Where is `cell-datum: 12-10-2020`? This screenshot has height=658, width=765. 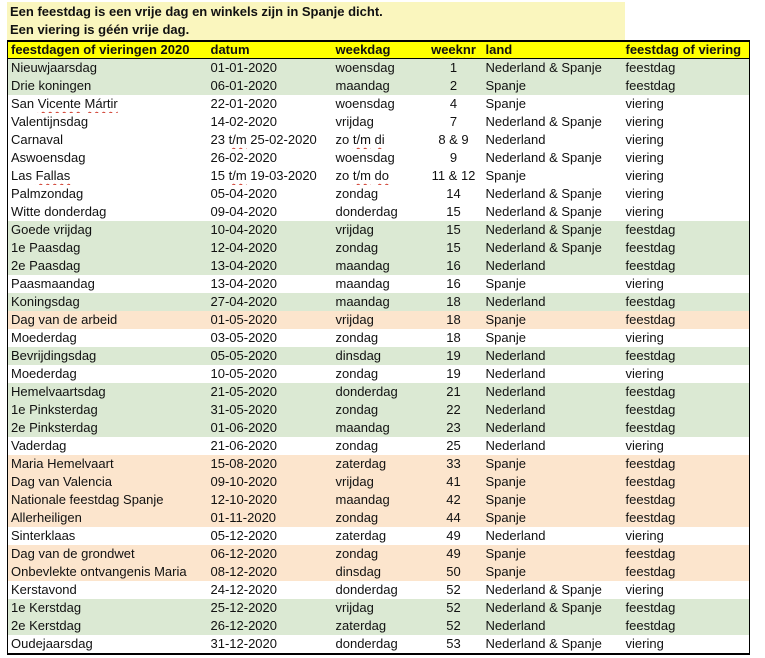 cell-datum: 12-10-2020 is located at coordinates (244, 499).